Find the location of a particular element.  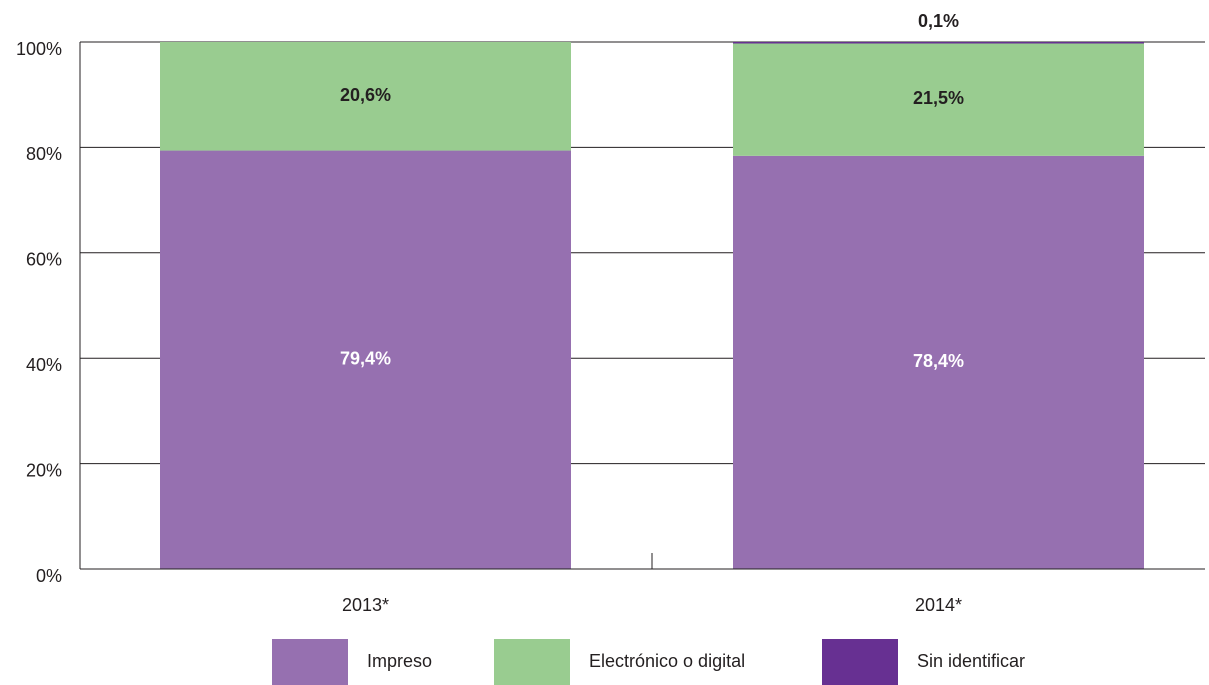

legend-label: Sin identificar is located at coordinates (971, 661).